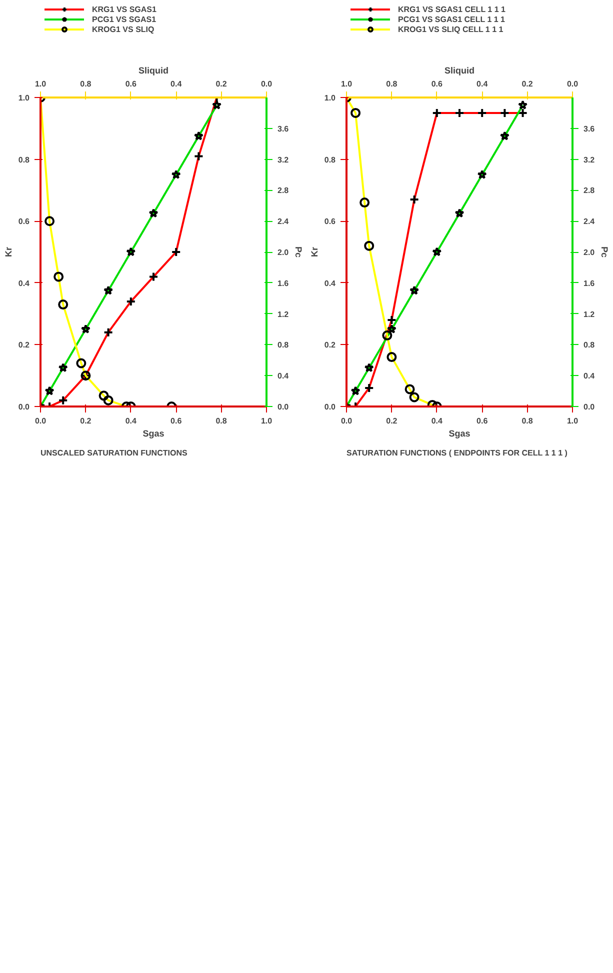 This screenshot has height=973, width=613. I want to click on text: SATURATION FUNCTIONS ( ENDPOINTS FOR CELL 1 1 1 ), so click(457, 453).